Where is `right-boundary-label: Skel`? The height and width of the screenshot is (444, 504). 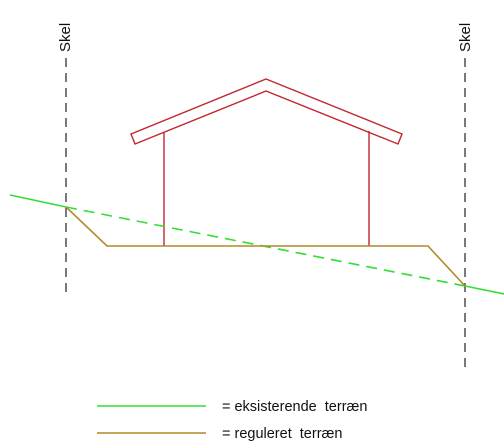 right-boundary-label: Skel is located at coordinates (465, 37).